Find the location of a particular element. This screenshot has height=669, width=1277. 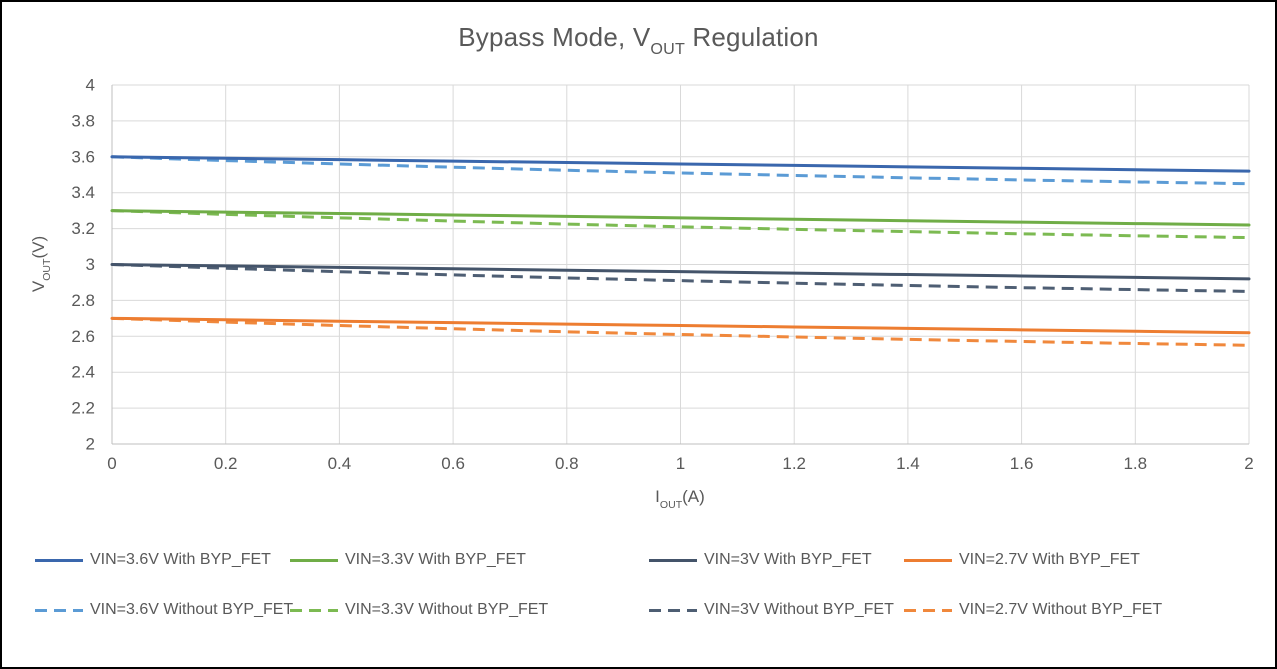

x-tick-label: 0.6 is located at coordinates (453, 463).